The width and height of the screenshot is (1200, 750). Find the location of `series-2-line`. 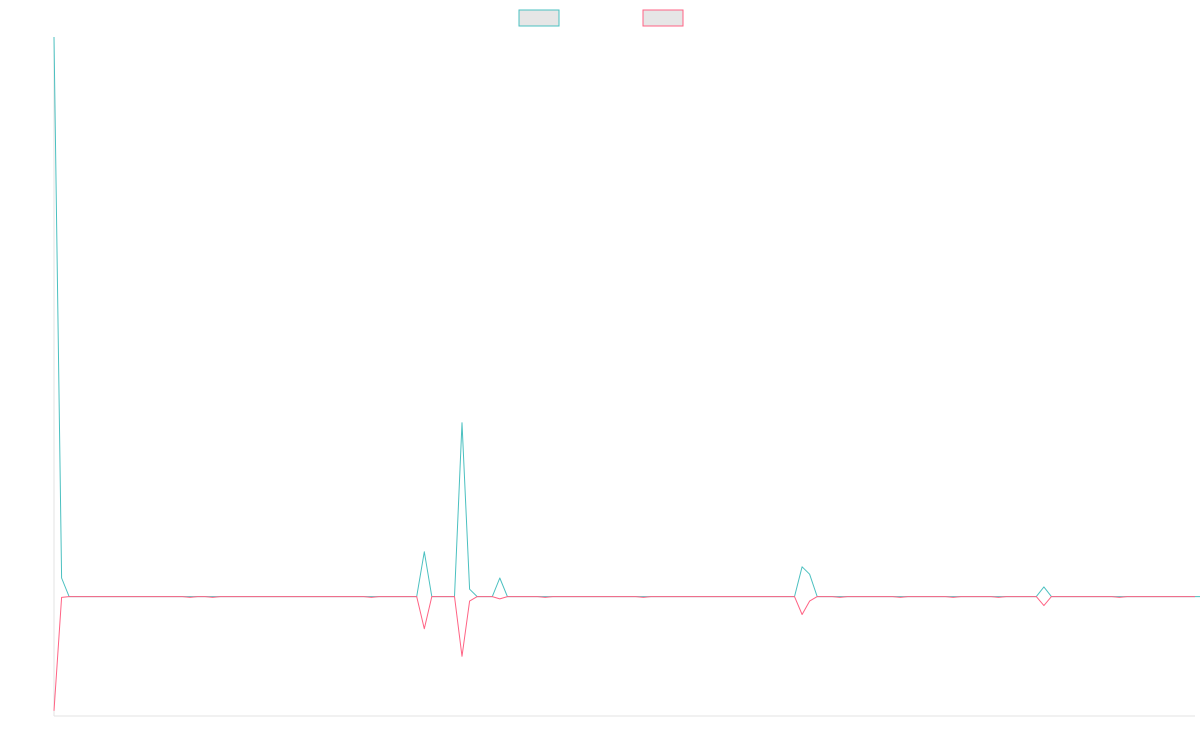

series-2-line is located at coordinates (624, 653).